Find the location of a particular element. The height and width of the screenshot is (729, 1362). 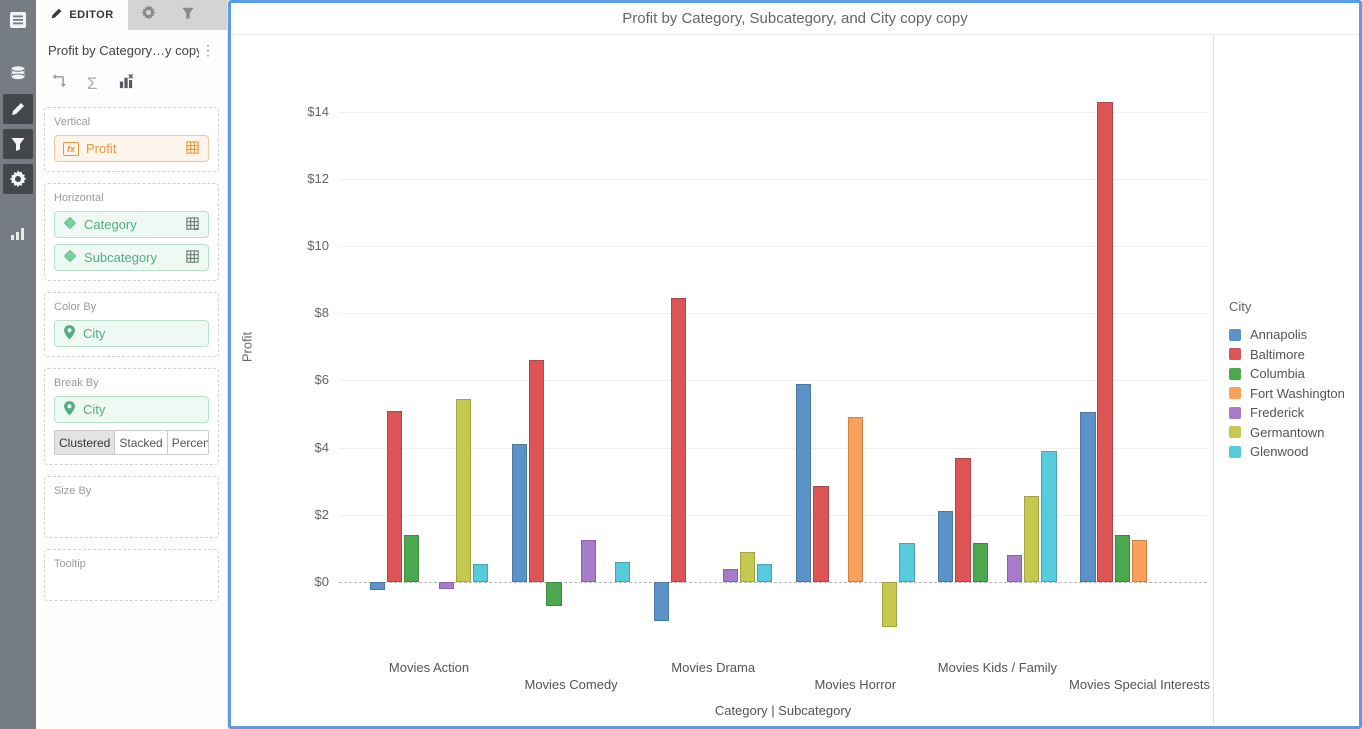

y-axis-title: Profit is located at coordinates (247, 347).